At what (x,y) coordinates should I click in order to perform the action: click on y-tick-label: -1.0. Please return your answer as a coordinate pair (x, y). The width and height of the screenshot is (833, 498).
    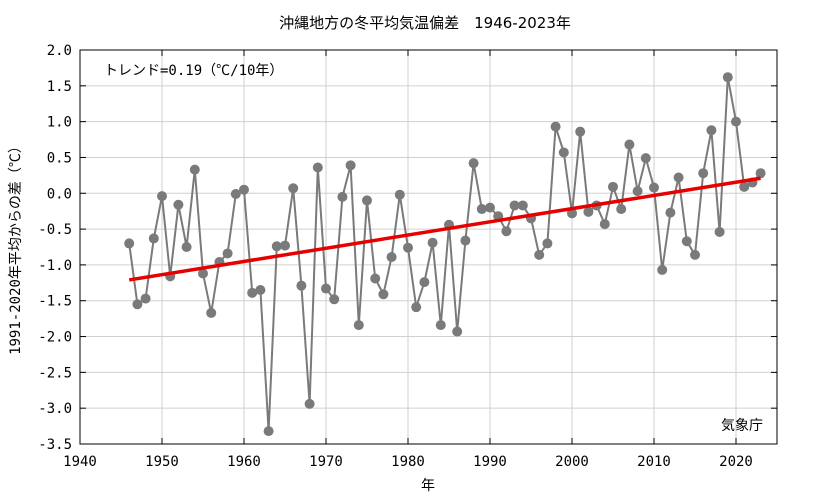
    Looking at the image, I should click on (55, 266).